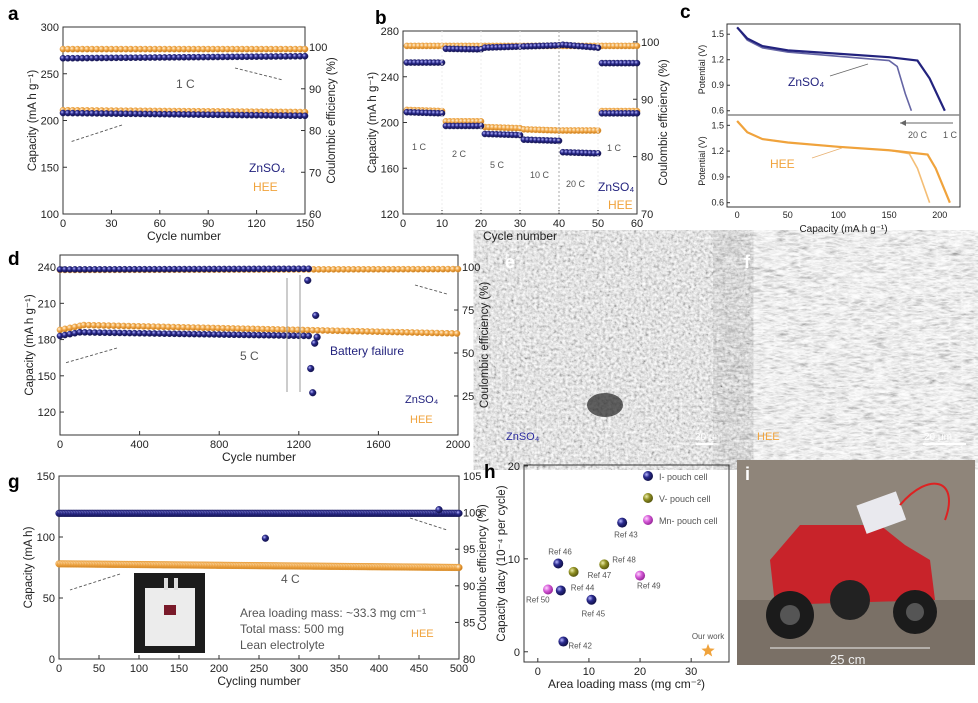  What do you see at coordinates (421, 420) in the screenshot?
I see `legend-hee: HEE` at bounding box center [421, 420].